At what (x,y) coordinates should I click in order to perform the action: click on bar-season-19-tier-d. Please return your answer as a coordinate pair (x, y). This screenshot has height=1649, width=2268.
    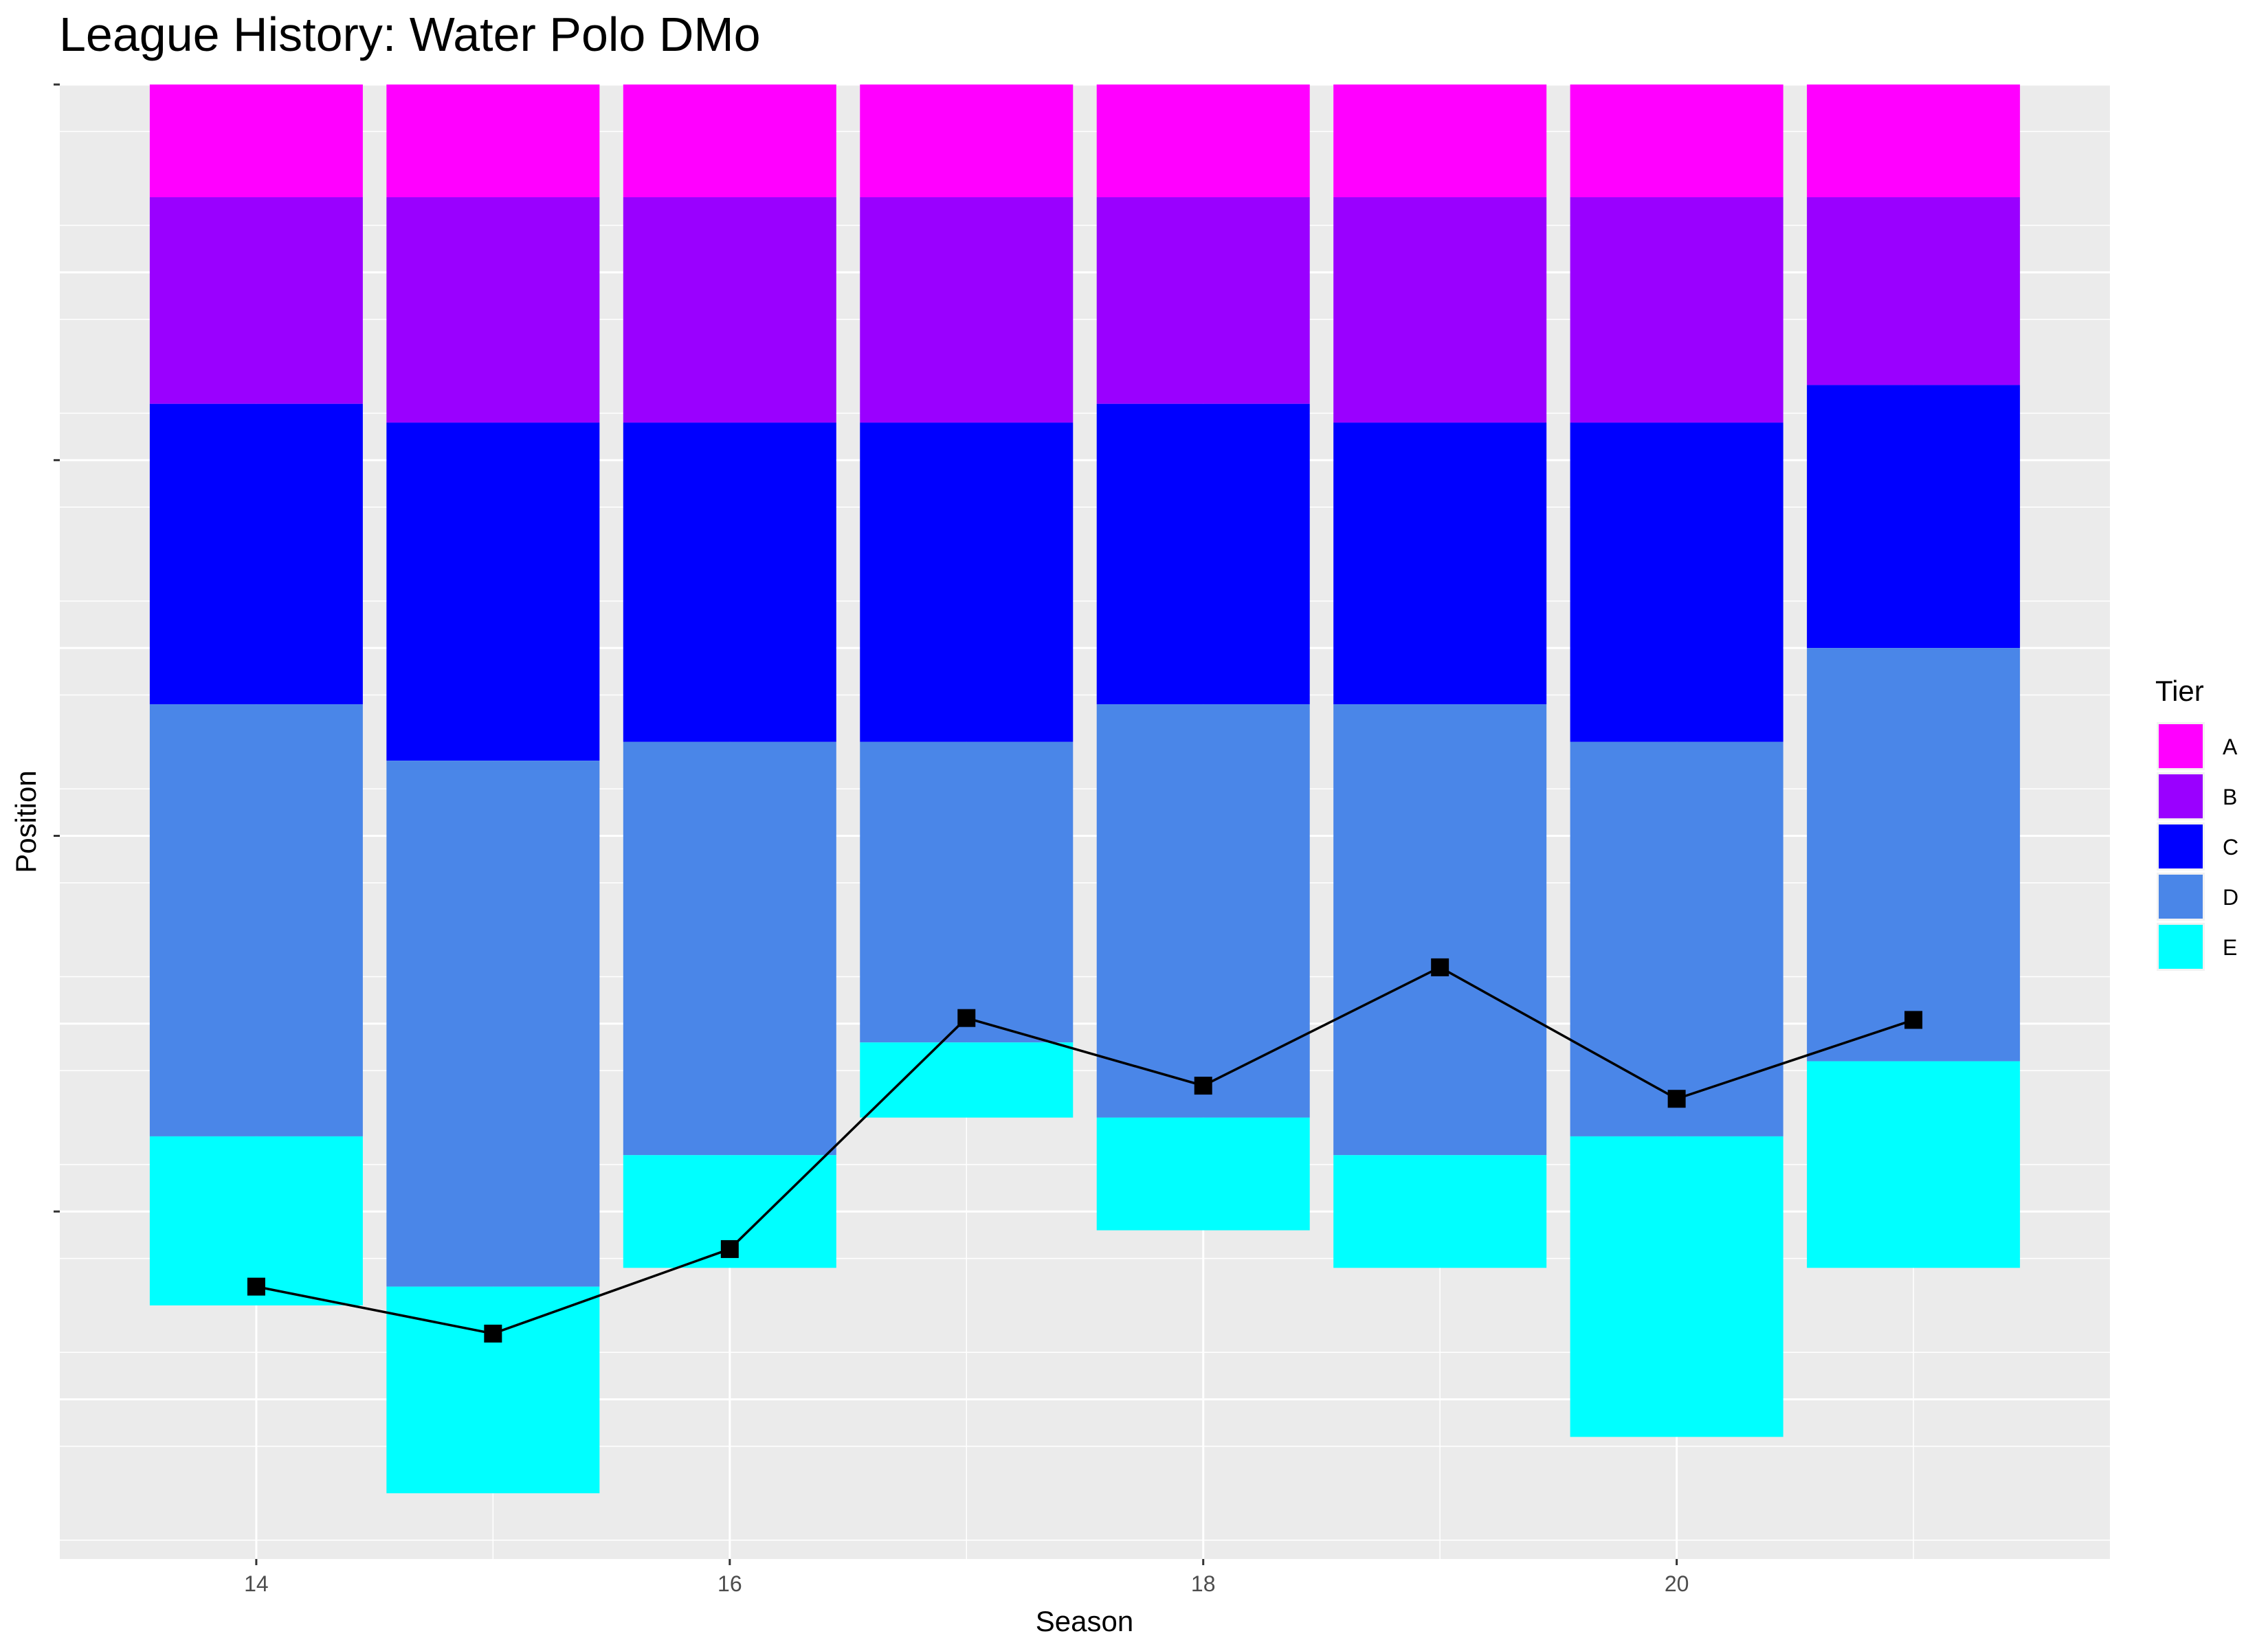
    Looking at the image, I should click on (1440, 930).